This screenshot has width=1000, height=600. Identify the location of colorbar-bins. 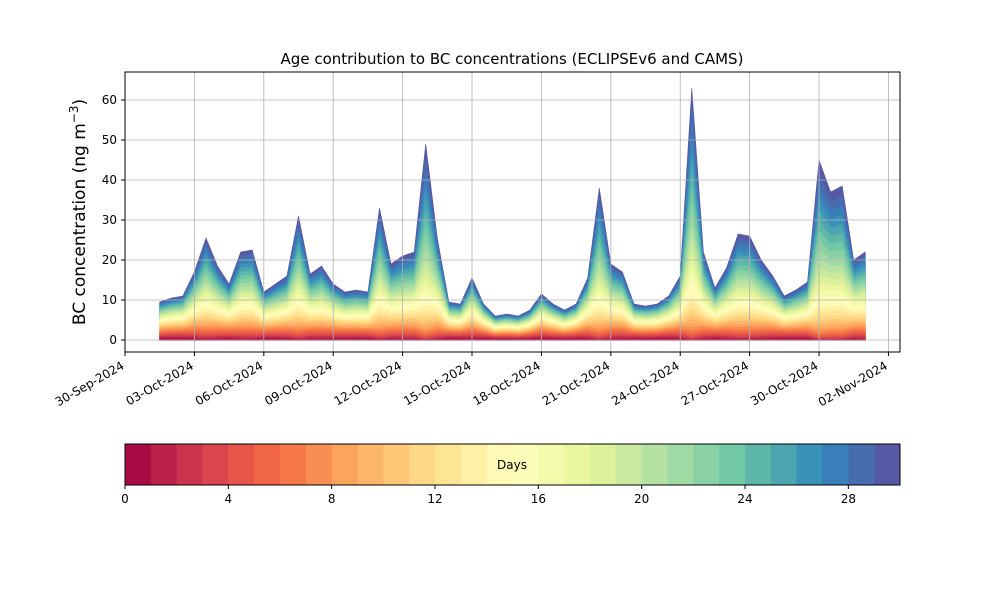
(513, 464).